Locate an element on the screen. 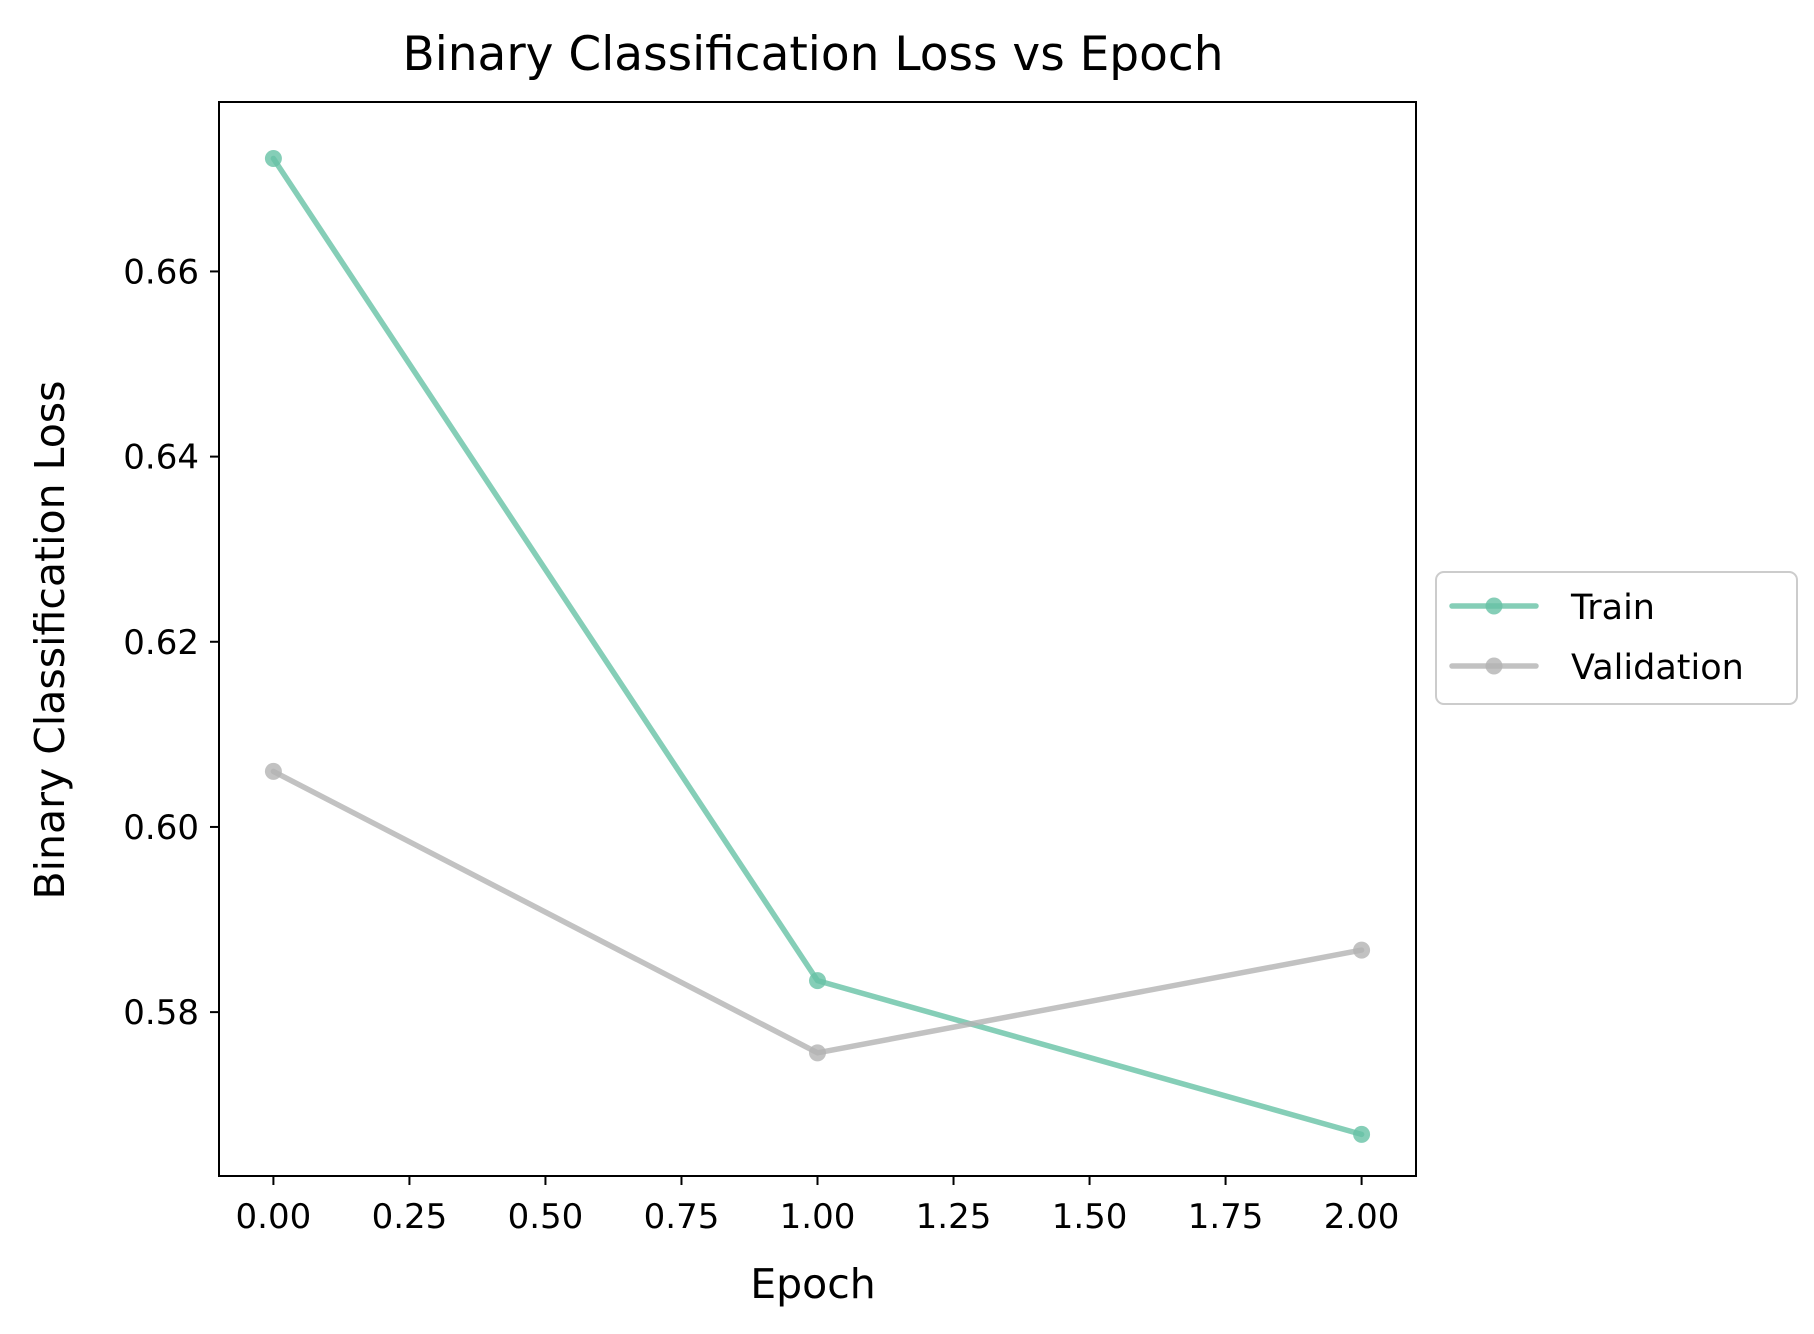 The image size is (1814, 1334). y-tick-label-2: 0.62 is located at coordinates (161, 643).